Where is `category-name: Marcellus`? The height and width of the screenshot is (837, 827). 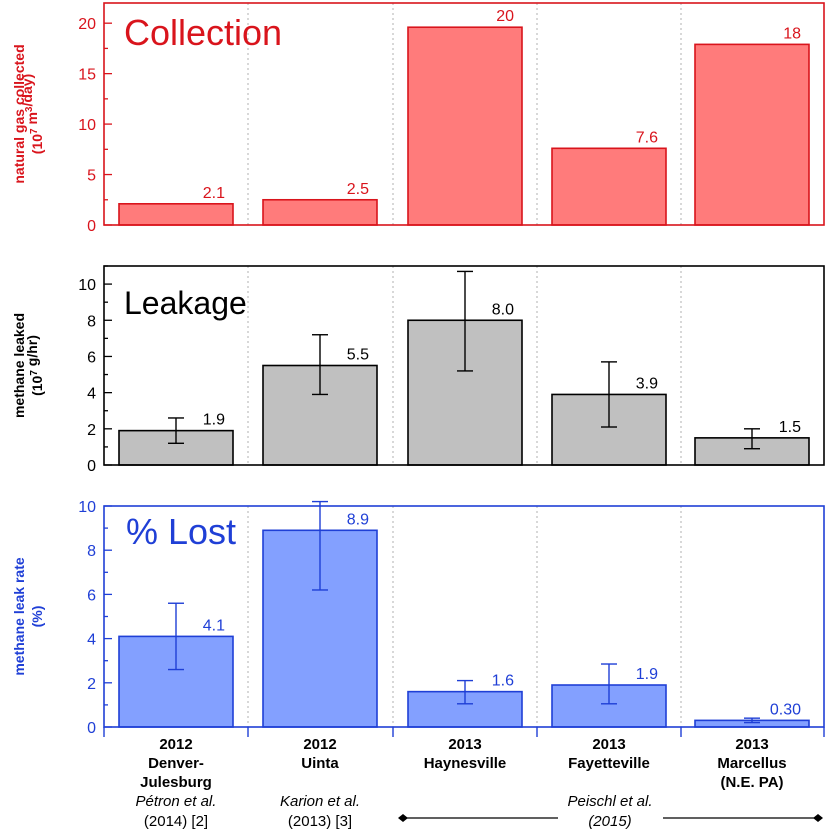 category-name: Marcellus is located at coordinates (751, 763).